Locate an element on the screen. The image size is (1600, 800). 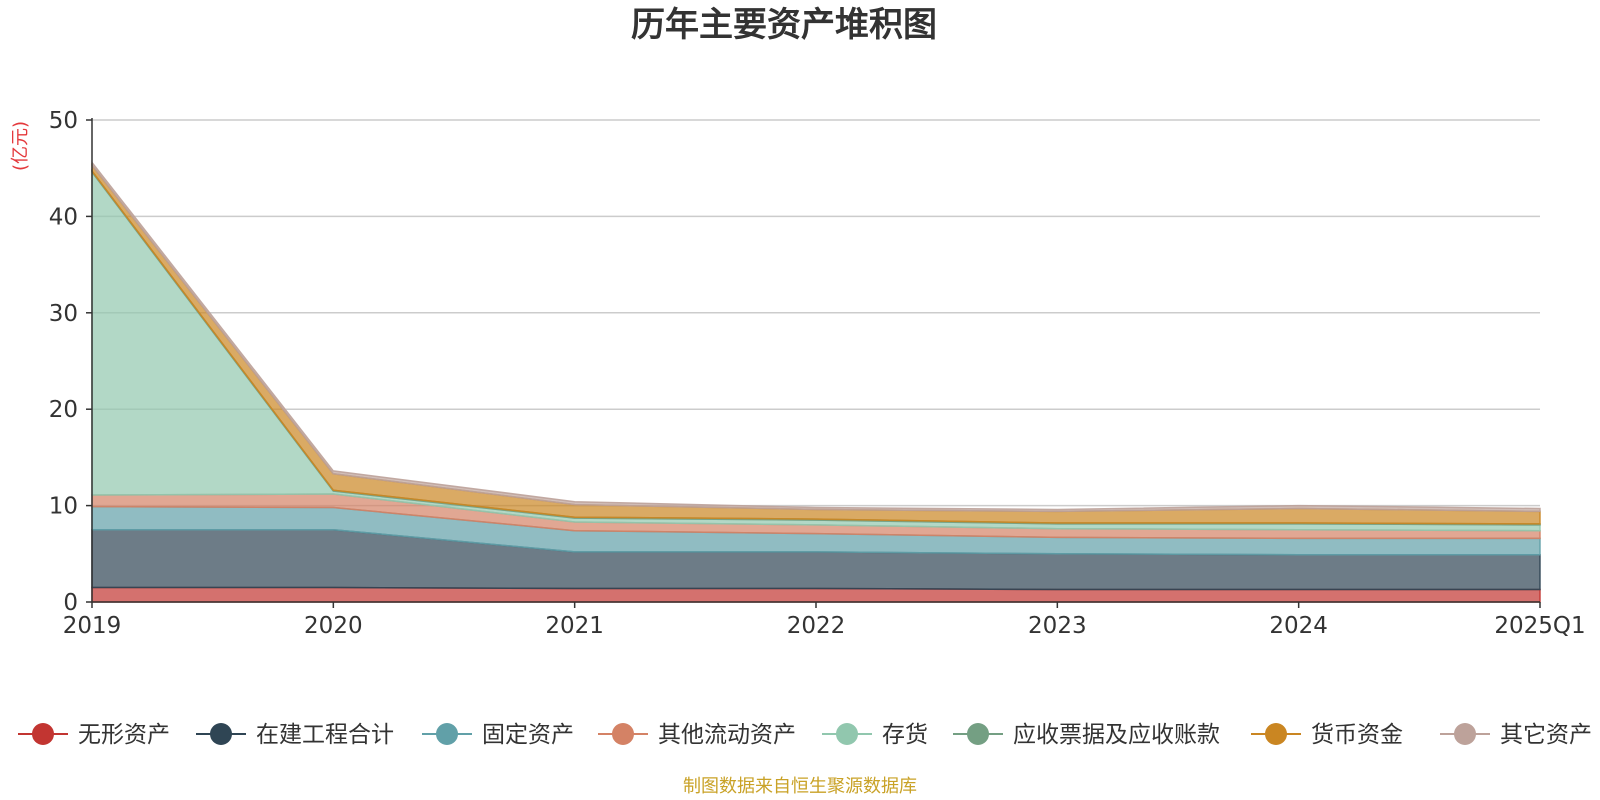
legend-item-4: 存货 is located at coordinates (875, 735).